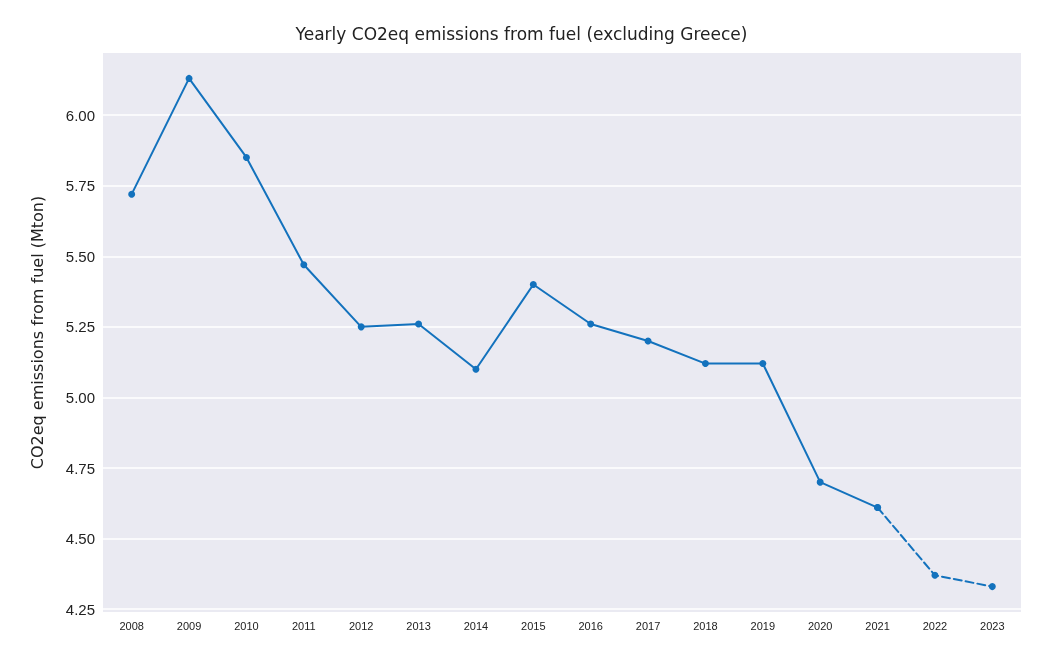  Describe the element at coordinates (820, 625) in the screenshot. I see `x-tick-label: 2020` at that location.